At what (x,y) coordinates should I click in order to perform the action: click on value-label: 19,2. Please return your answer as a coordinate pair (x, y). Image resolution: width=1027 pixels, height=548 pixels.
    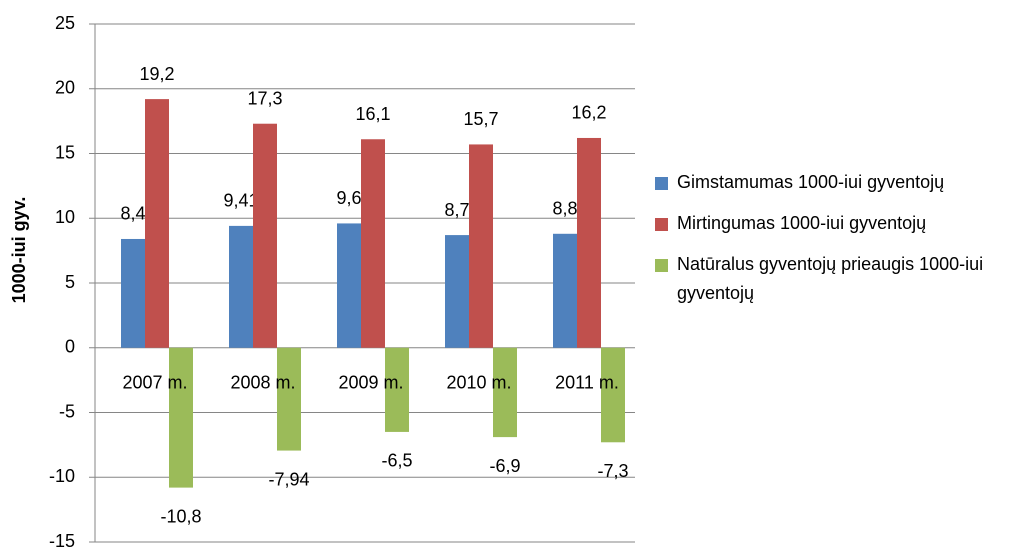
    Looking at the image, I should click on (156, 74).